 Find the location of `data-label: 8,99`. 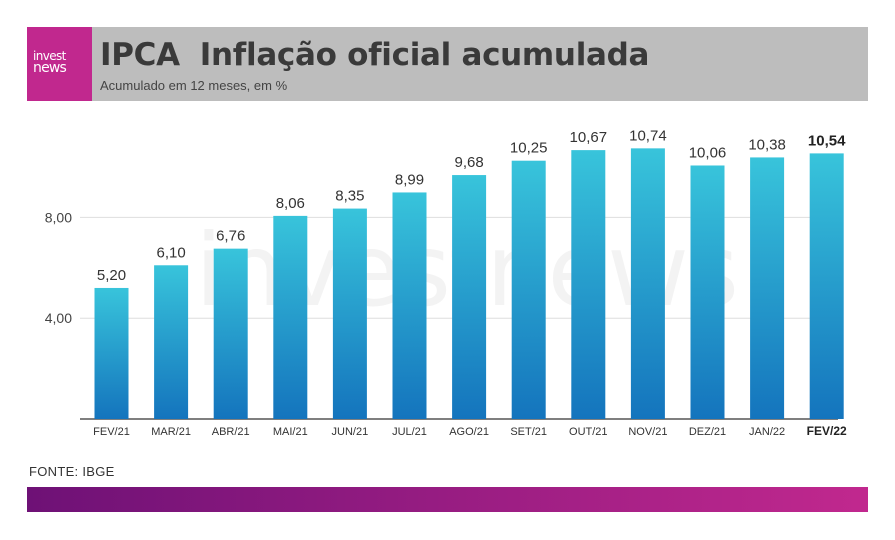

data-label: 8,99 is located at coordinates (409, 179).